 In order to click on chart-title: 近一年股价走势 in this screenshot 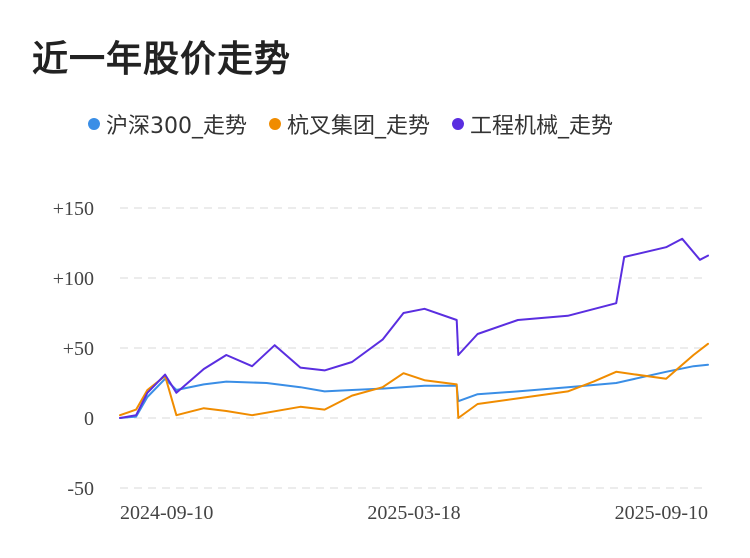, I will do `click(162, 59)`.